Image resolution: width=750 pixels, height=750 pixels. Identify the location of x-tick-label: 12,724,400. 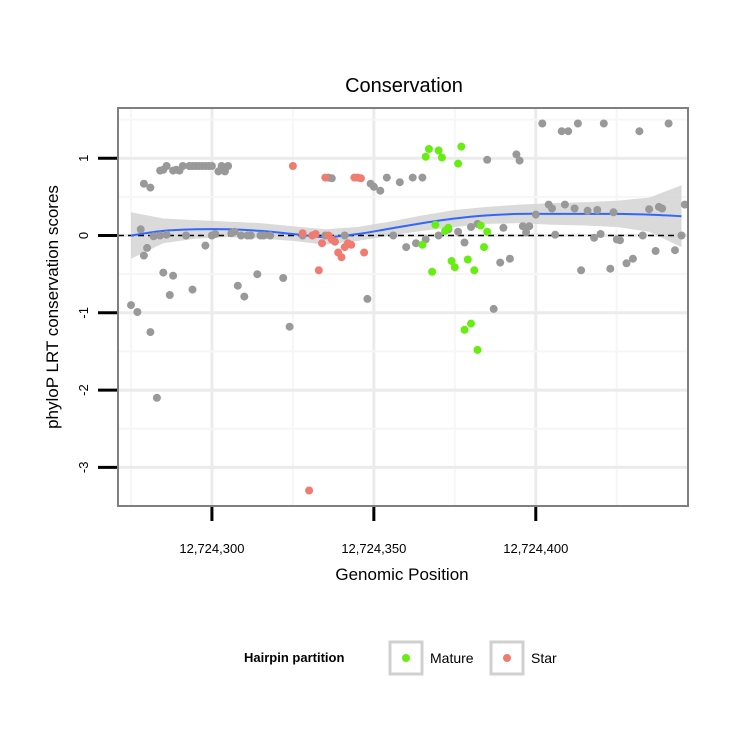
(535, 548).